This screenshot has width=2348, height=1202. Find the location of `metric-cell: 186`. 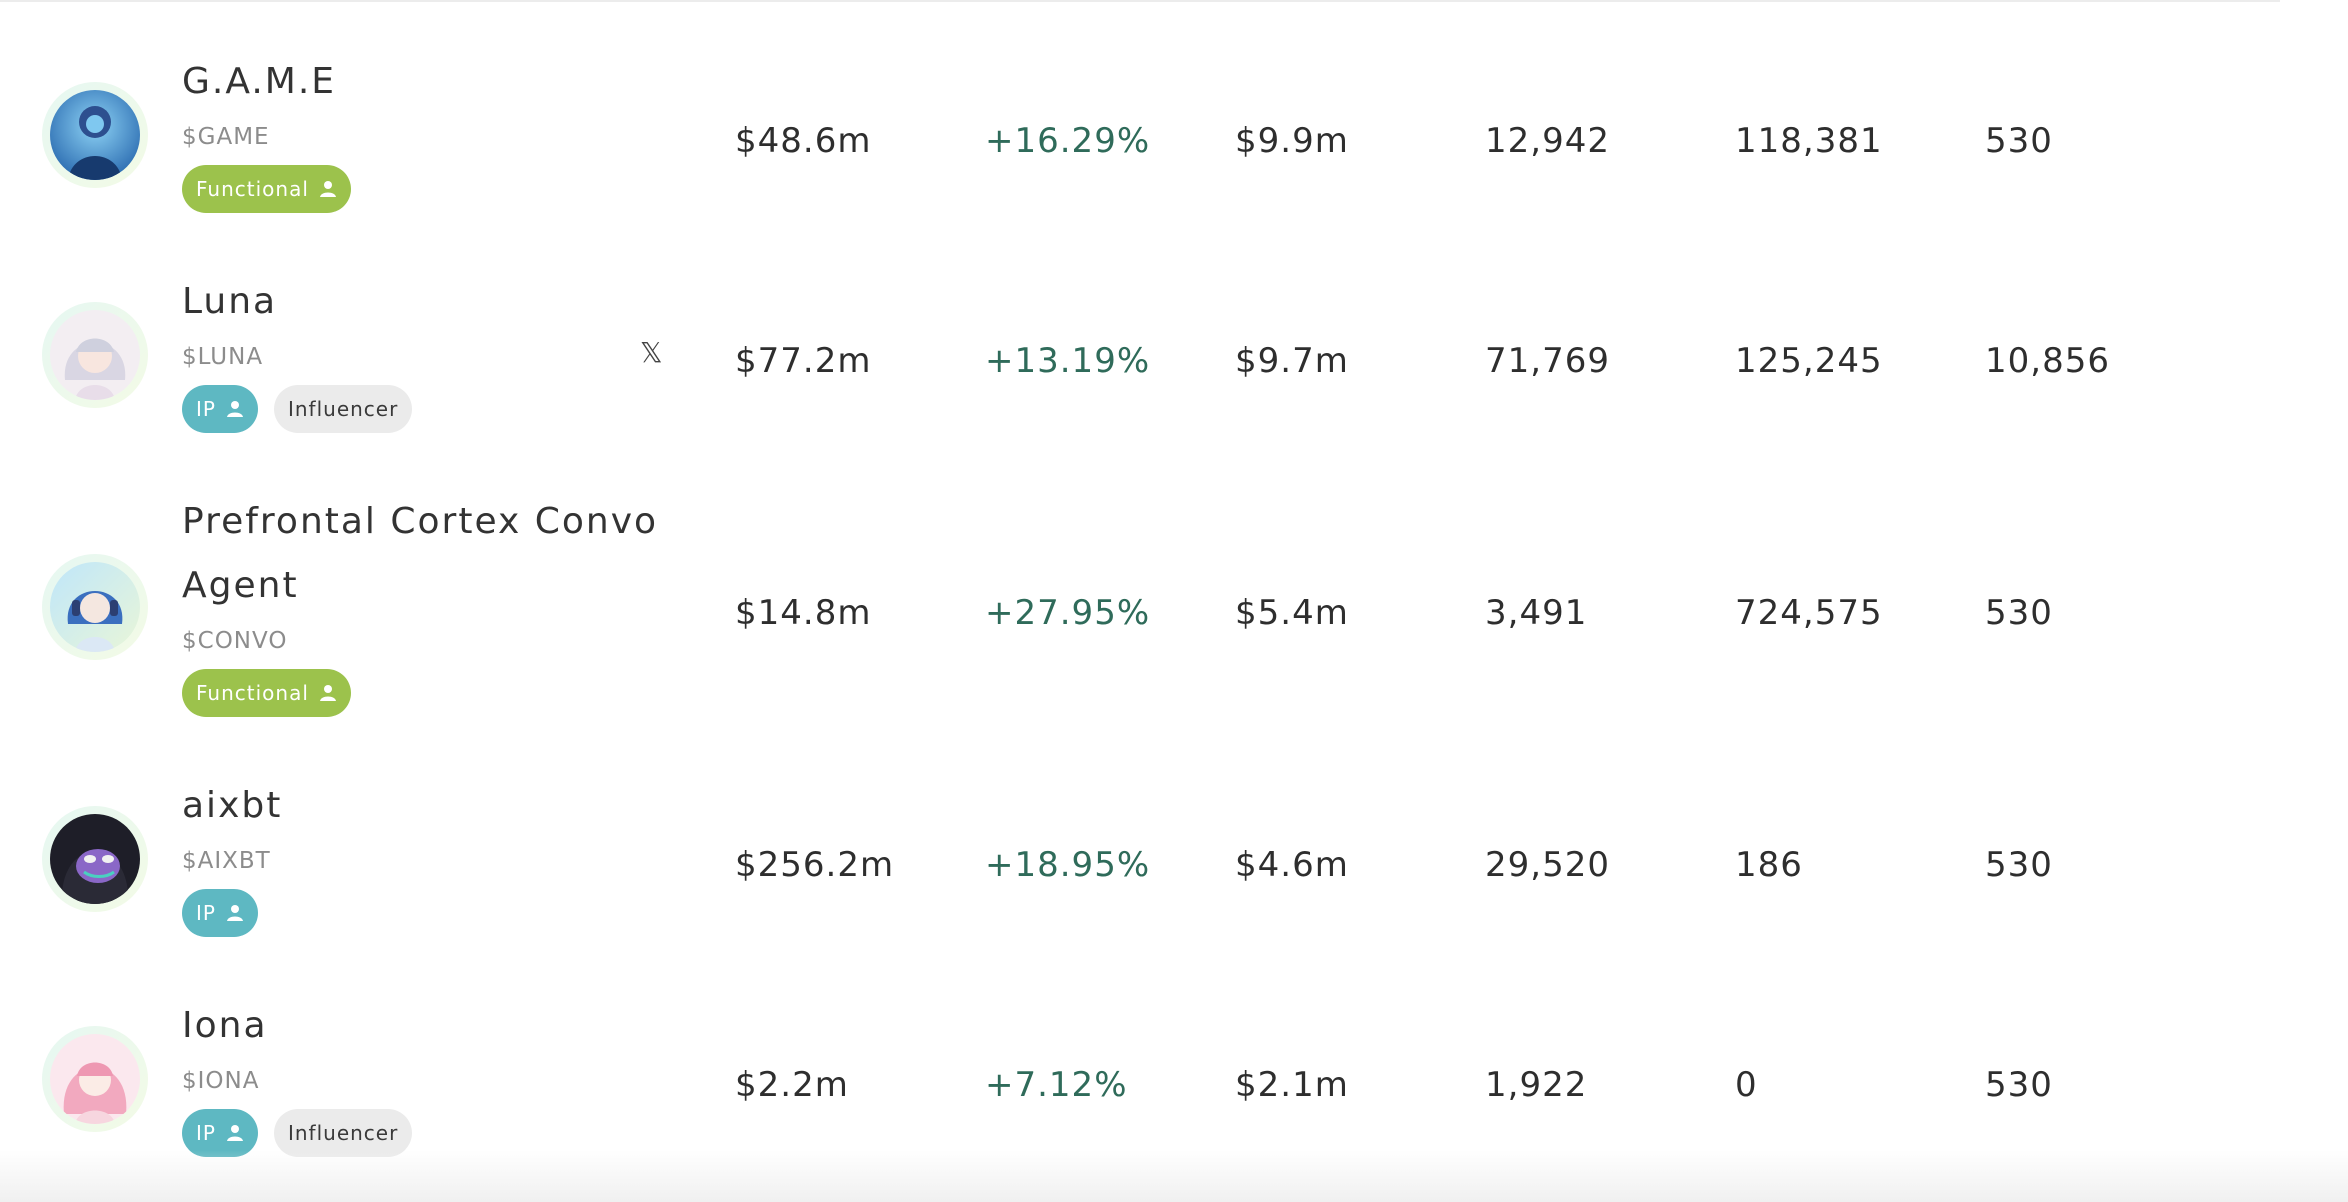

metric-cell: 186 is located at coordinates (1769, 865).